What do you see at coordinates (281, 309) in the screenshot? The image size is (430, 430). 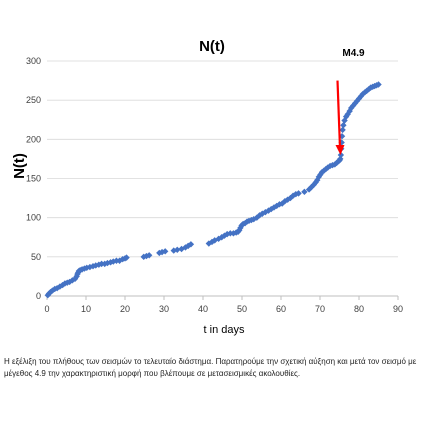 I see `x-tick-label: 60` at bounding box center [281, 309].